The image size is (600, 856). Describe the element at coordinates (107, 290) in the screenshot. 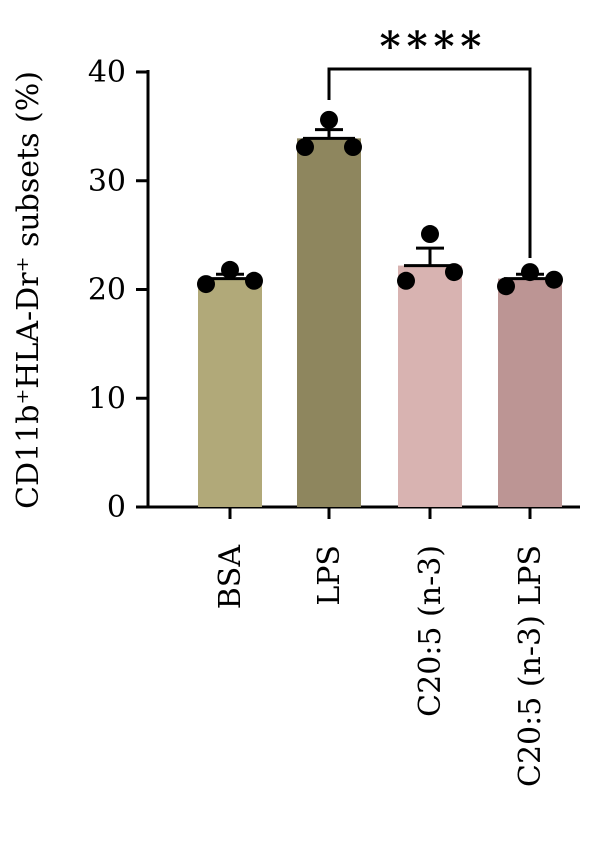

I see `y-tick-label: 20` at that location.